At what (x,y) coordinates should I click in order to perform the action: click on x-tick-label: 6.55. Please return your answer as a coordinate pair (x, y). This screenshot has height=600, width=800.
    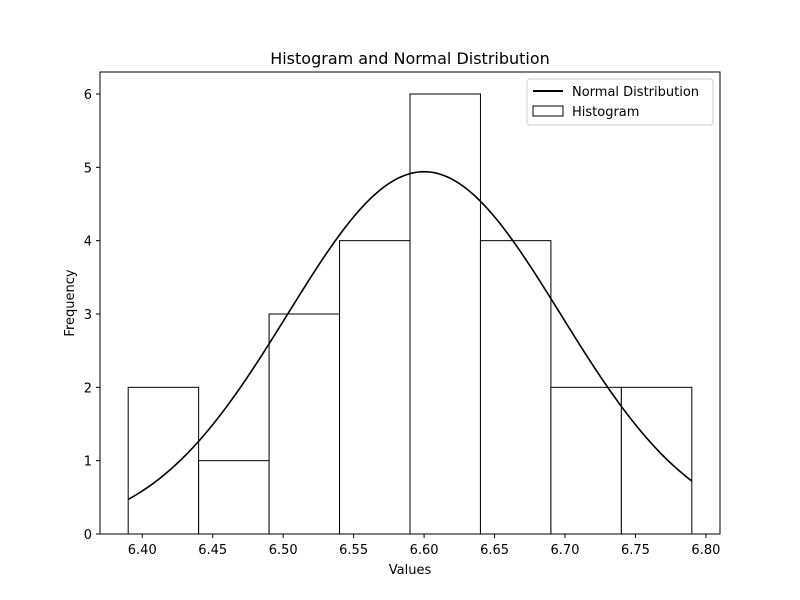
    Looking at the image, I should click on (353, 550).